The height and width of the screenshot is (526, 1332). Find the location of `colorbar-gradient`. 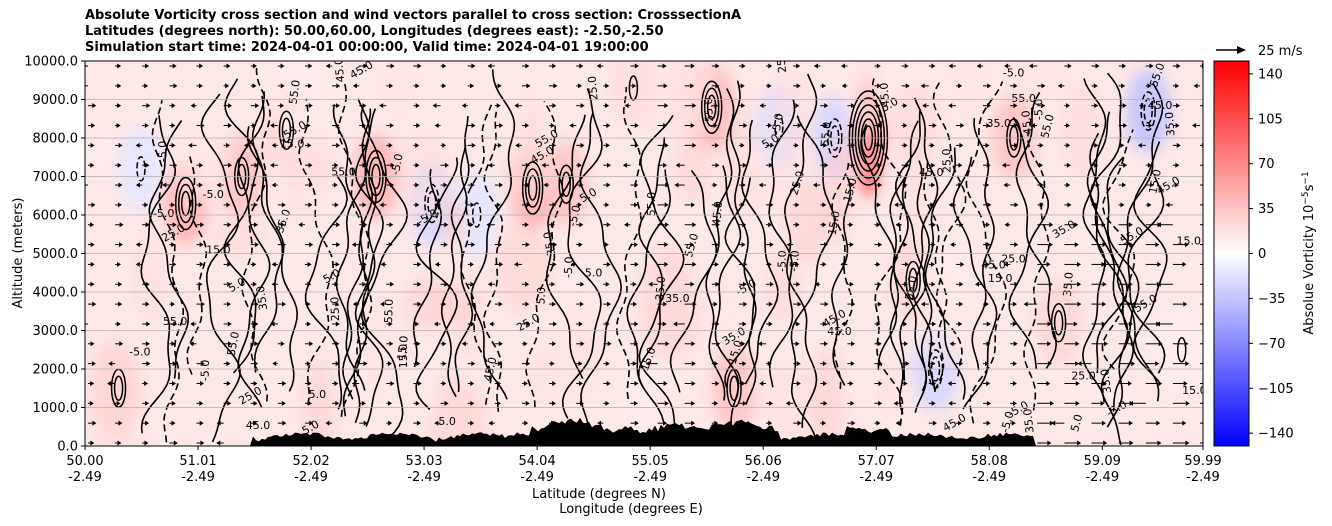

colorbar-gradient is located at coordinates (1231, 253).